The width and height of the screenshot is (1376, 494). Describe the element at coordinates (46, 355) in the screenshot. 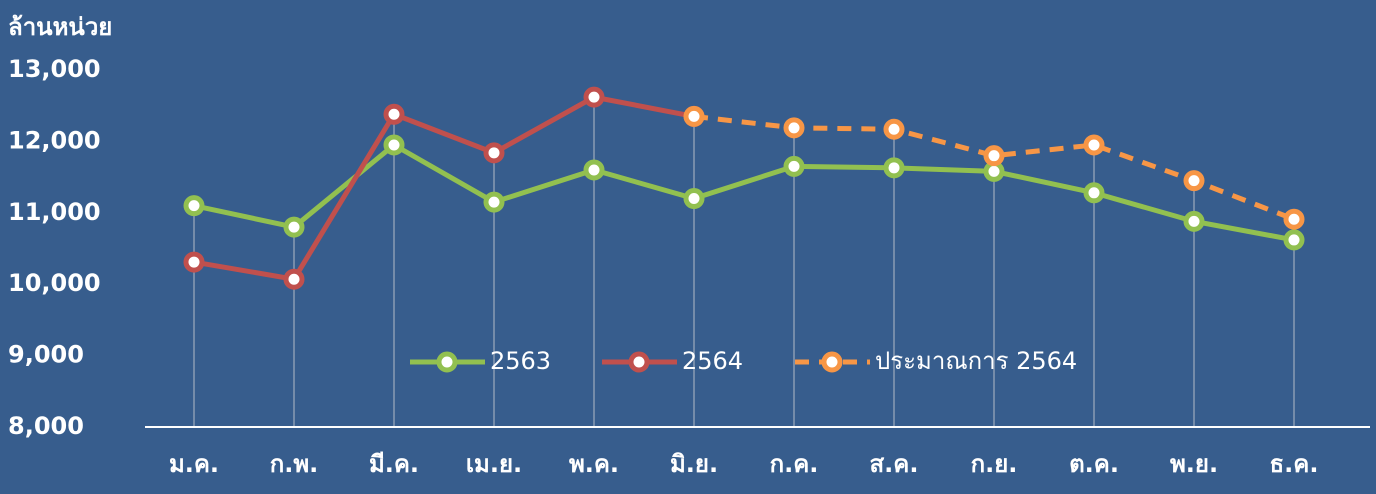

I see `y-tick-label: 9,000` at that location.